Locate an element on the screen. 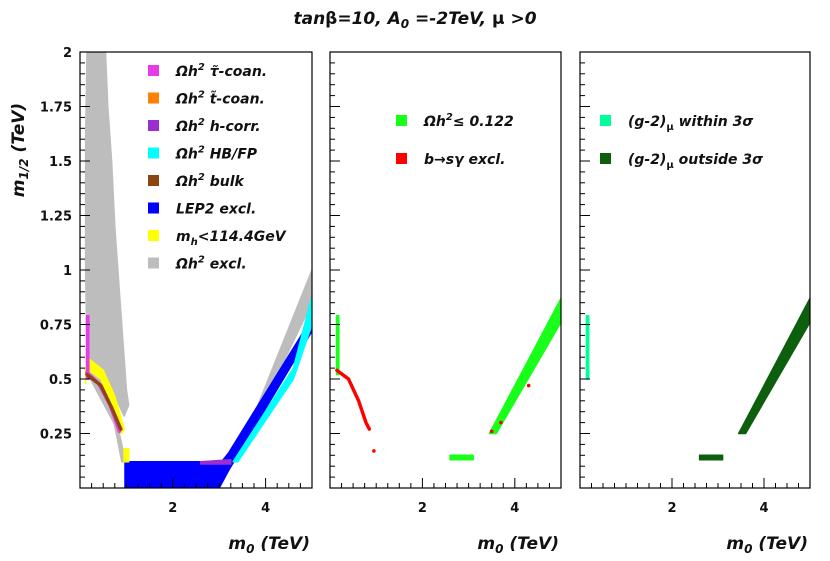 The width and height of the screenshot is (830, 561). legend-label: Ωh2≤ 0.122 is located at coordinates (468, 121).